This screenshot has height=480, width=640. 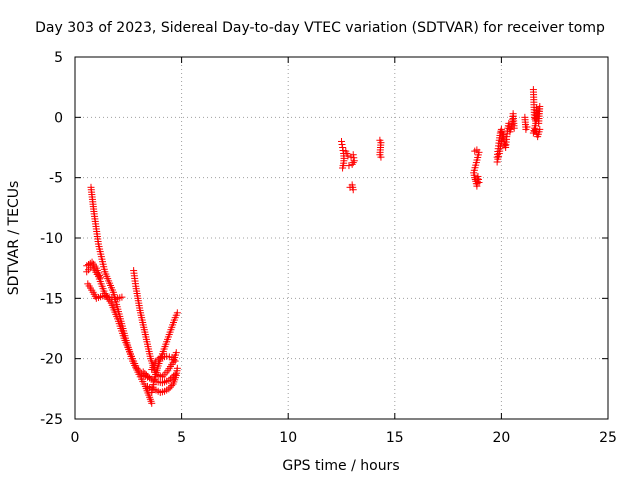 I want to click on y-tick-label: 0, so click(x=58, y=118).